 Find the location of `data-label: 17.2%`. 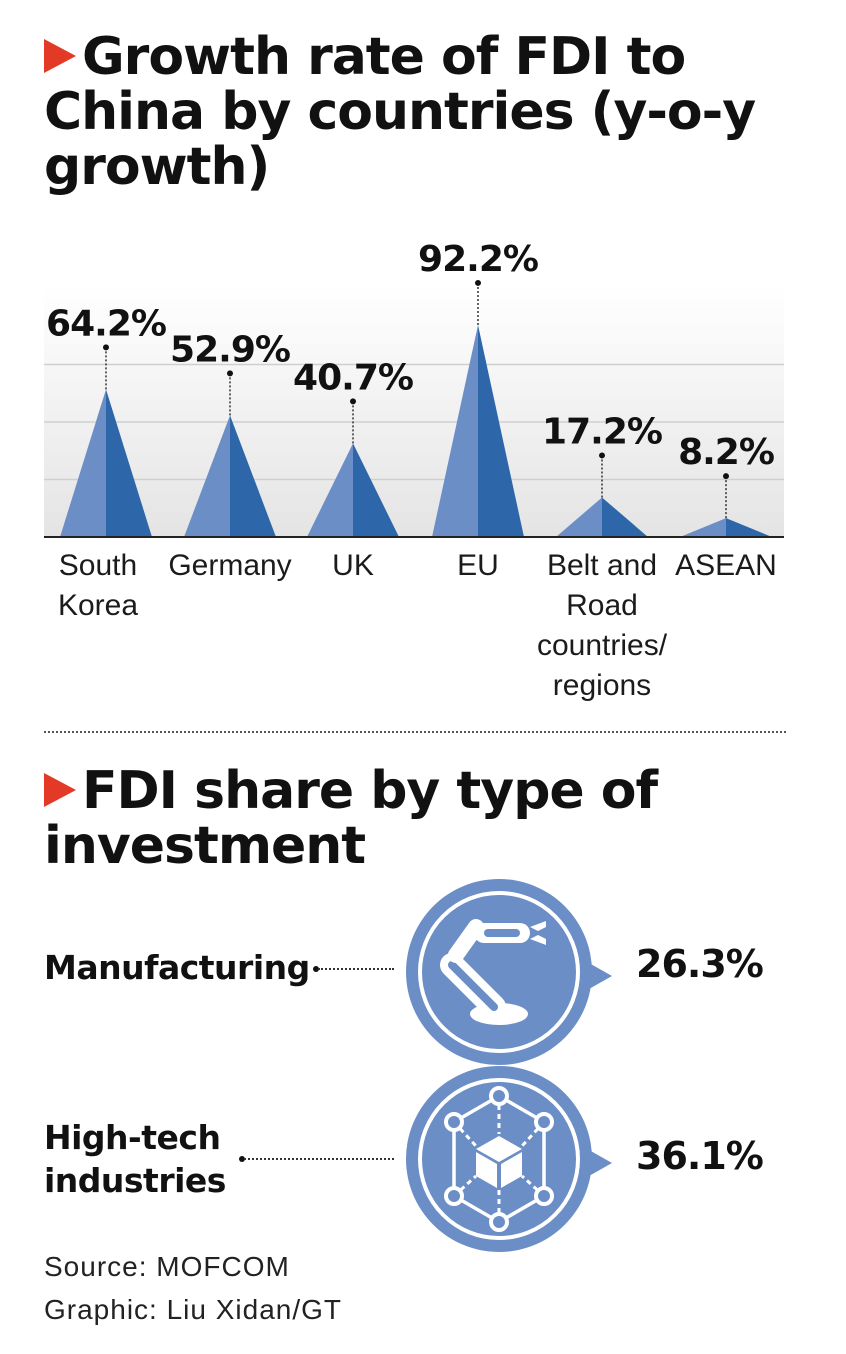

data-label: 17.2% is located at coordinates (602, 431).